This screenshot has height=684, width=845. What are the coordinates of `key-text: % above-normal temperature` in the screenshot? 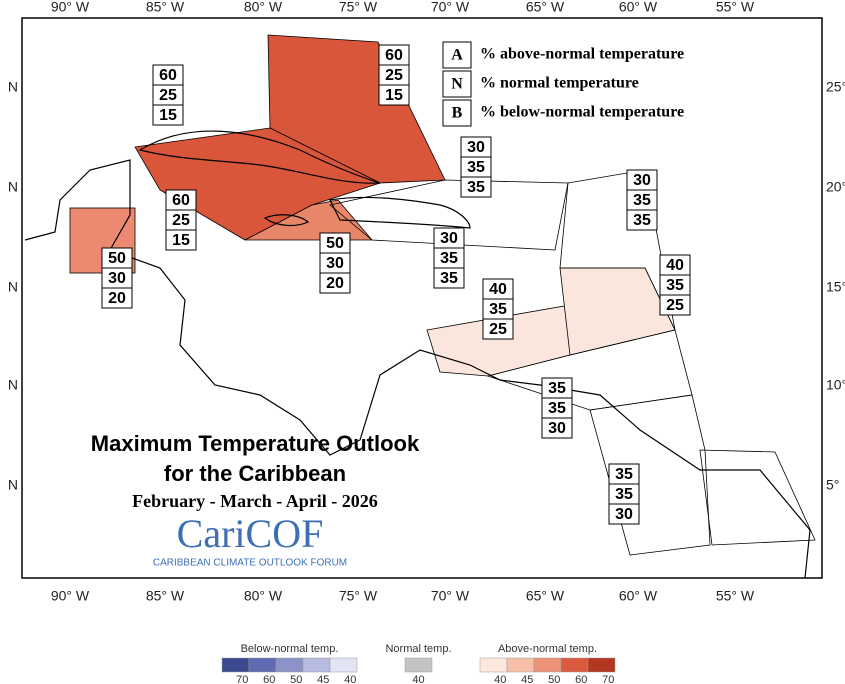 It's located at (582, 54).